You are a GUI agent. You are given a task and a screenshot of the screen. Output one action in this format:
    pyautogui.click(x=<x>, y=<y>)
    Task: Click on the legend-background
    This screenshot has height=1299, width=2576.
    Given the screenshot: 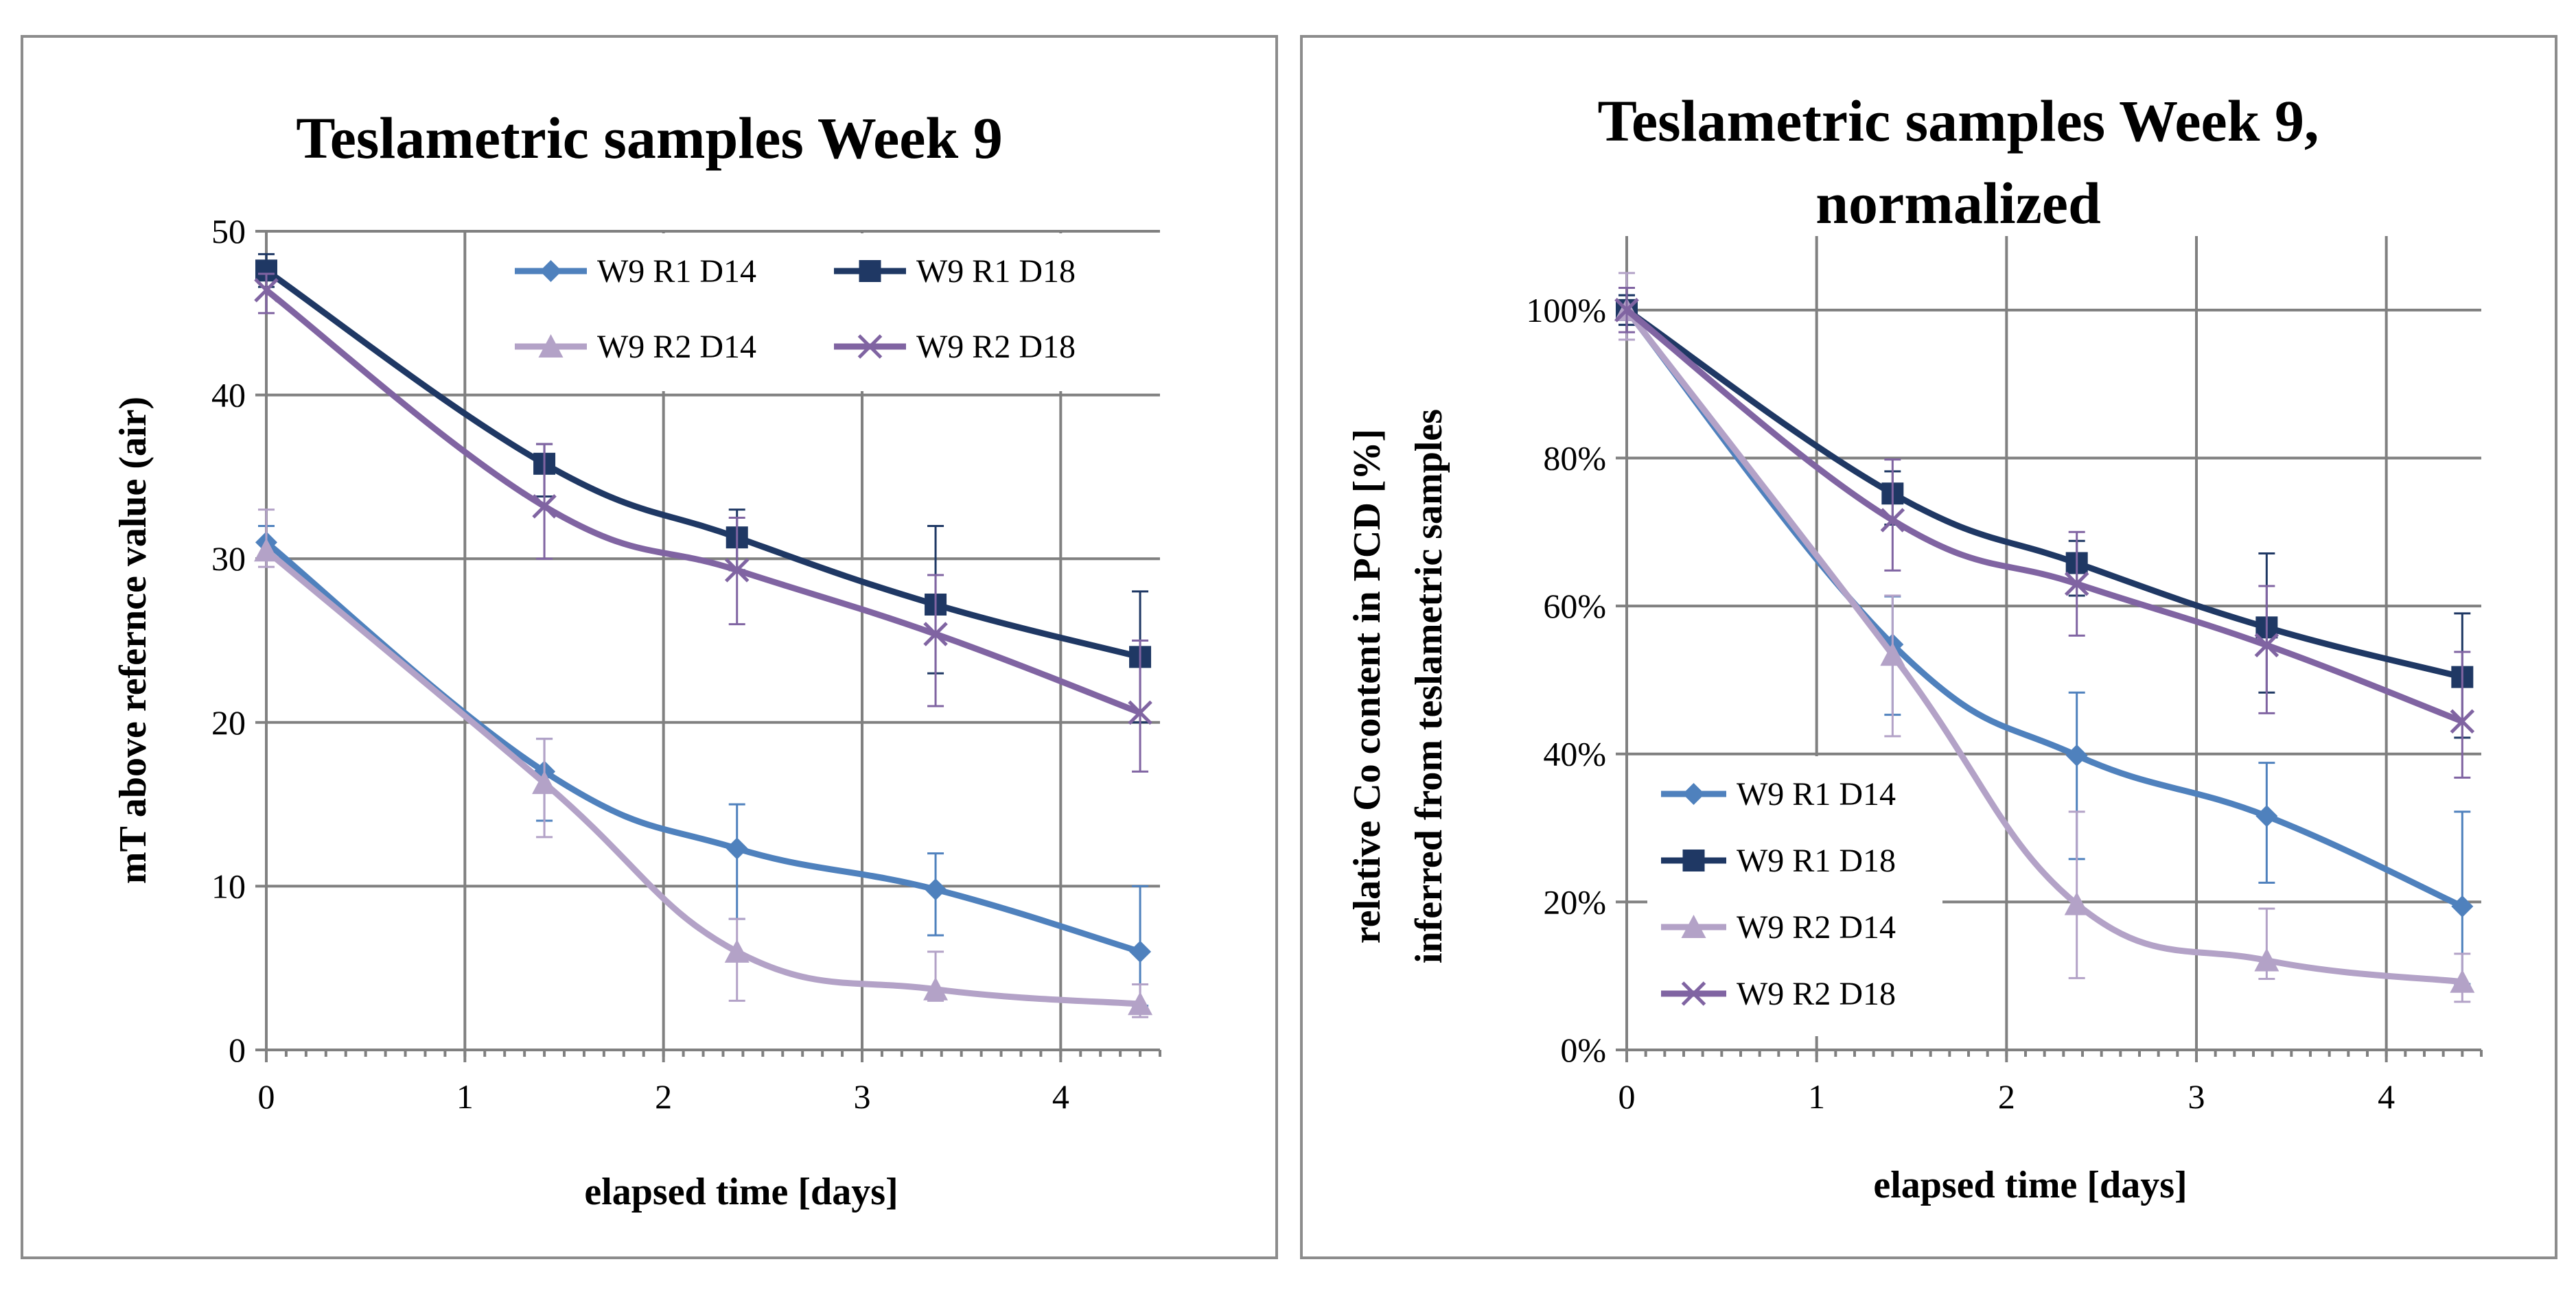 What is the action you would take?
    pyautogui.click(x=824, y=312)
    